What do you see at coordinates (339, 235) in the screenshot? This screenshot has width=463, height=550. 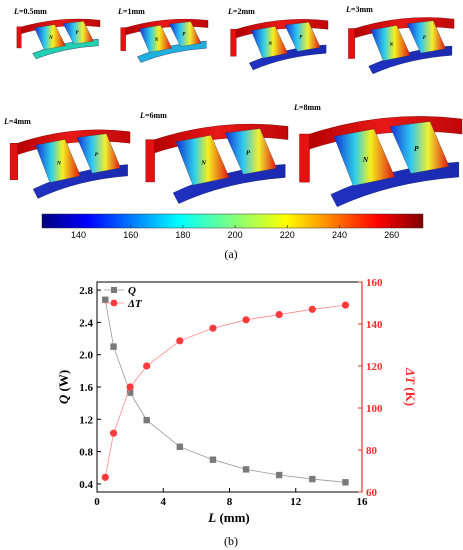 I see `colorbar-tick-label: 240` at bounding box center [339, 235].